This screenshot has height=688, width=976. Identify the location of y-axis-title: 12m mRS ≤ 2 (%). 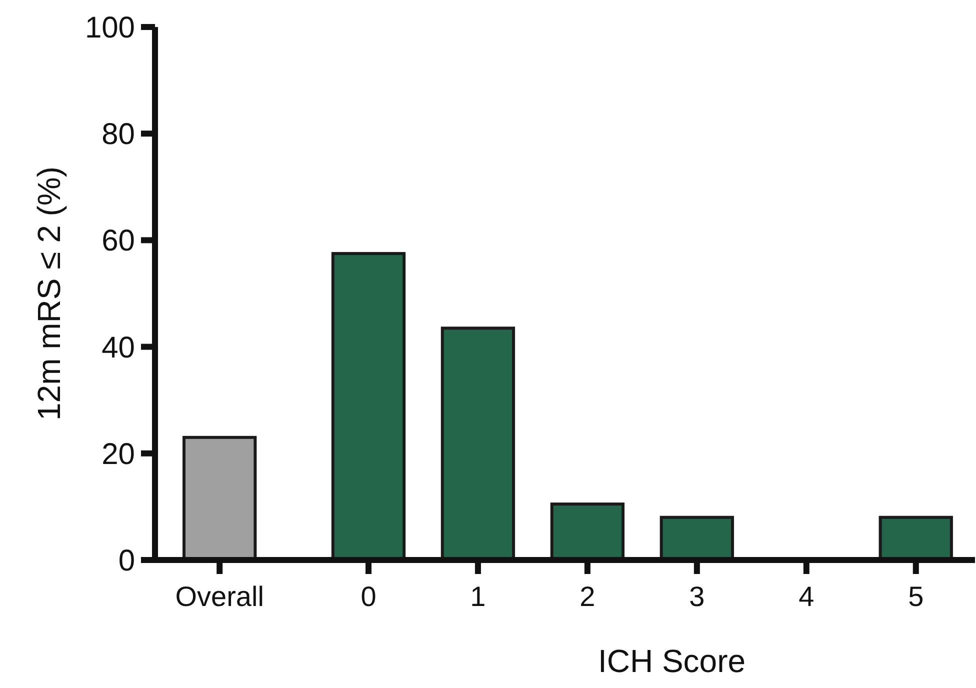
(49, 293).